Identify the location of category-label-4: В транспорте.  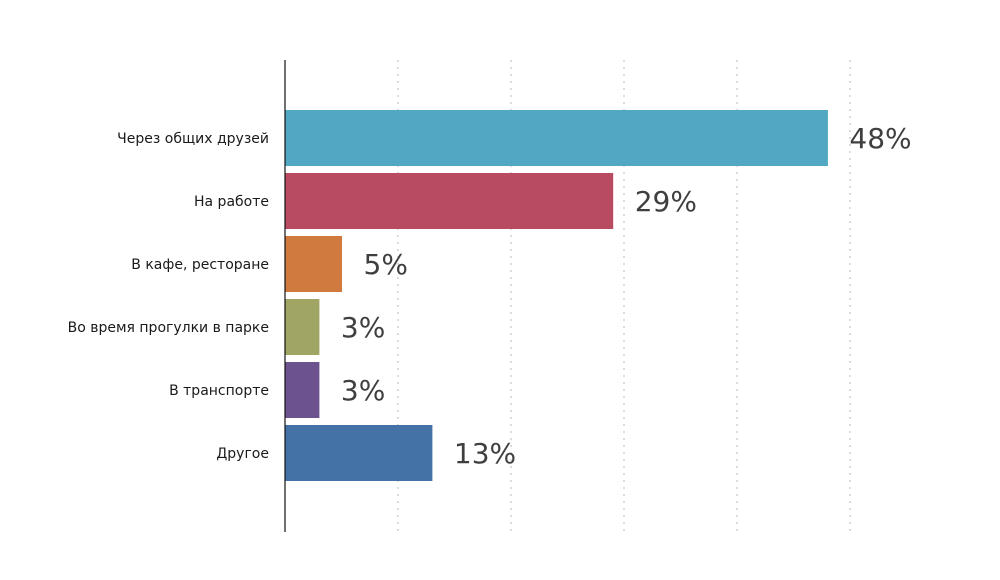
(219, 391).